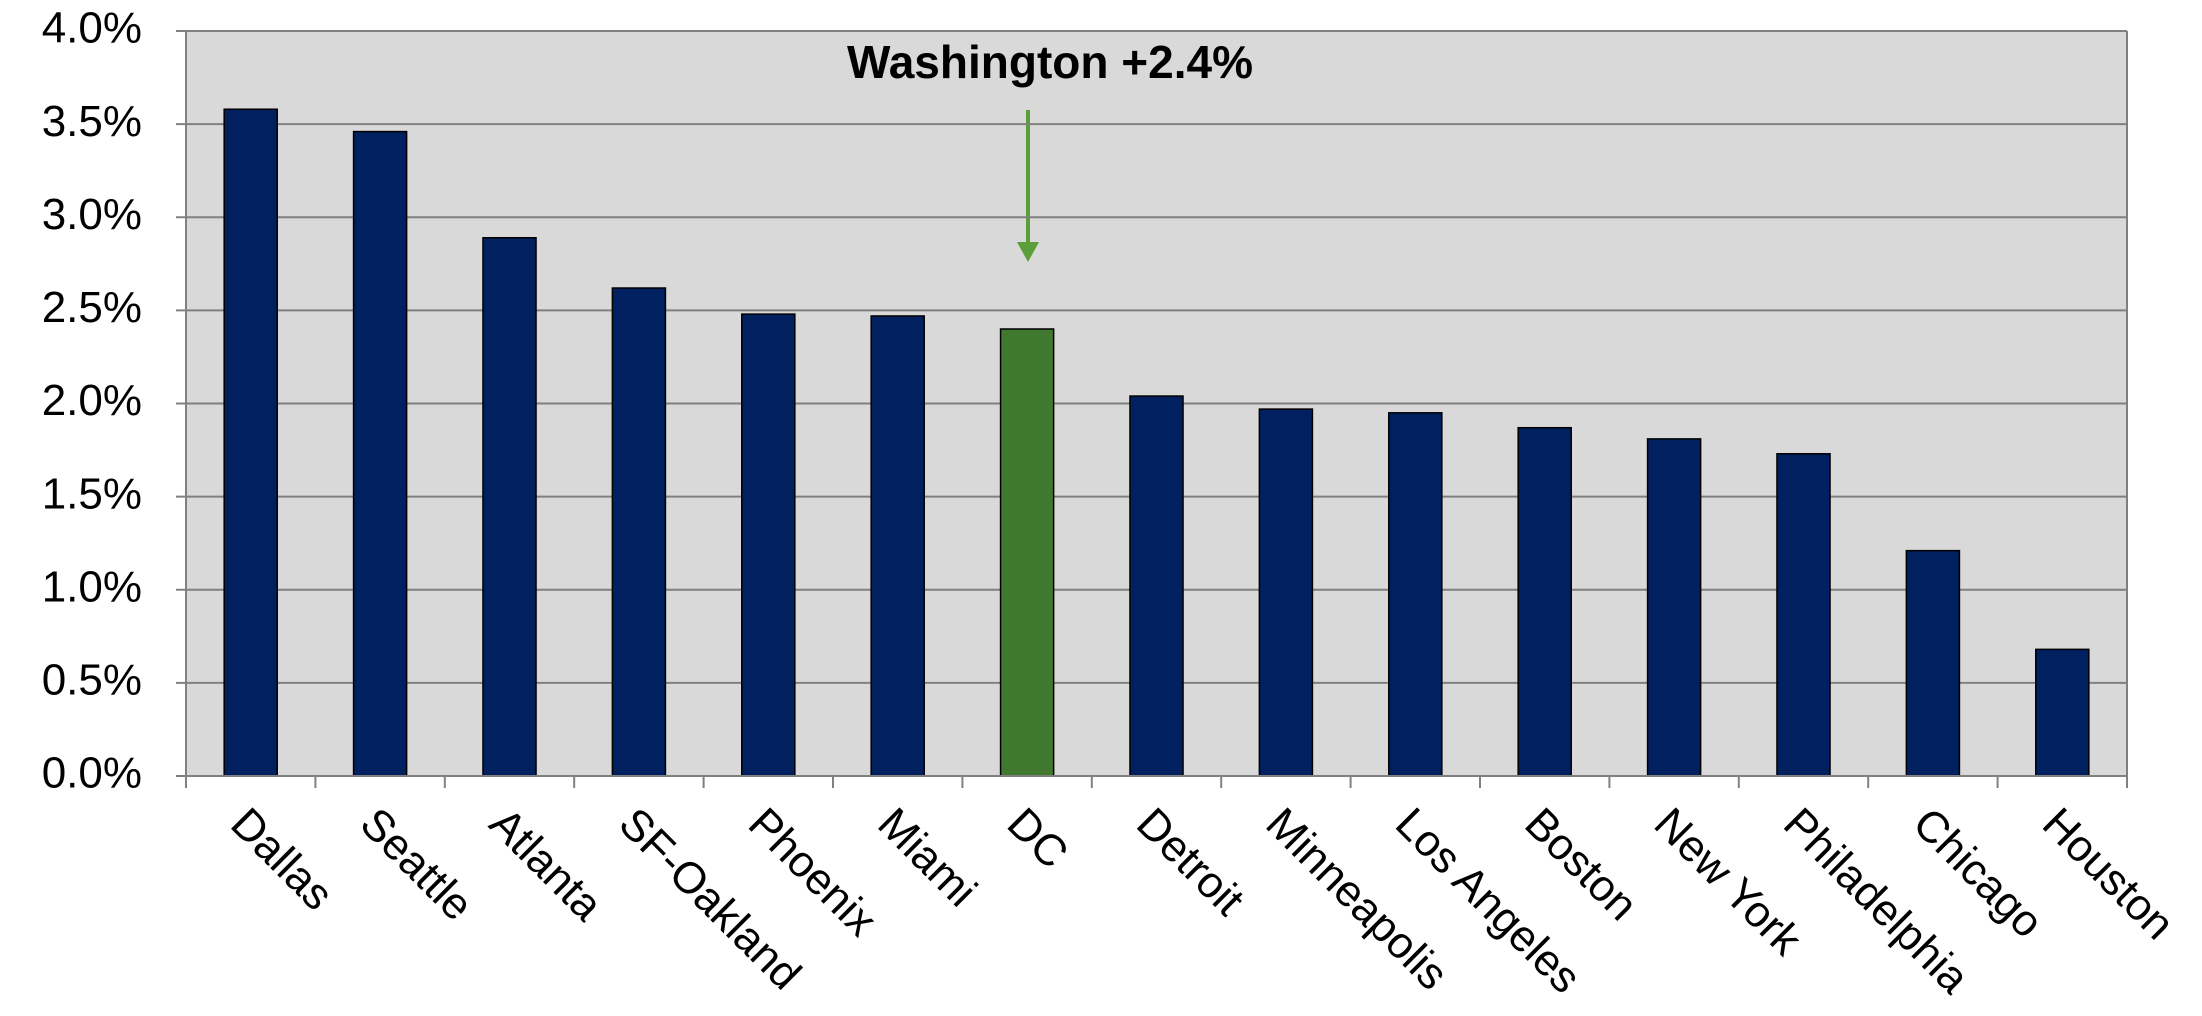 The height and width of the screenshot is (1016, 2202). What do you see at coordinates (92, 680) in the screenshot?
I see `y-tick-label: 0.5%` at bounding box center [92, 680].